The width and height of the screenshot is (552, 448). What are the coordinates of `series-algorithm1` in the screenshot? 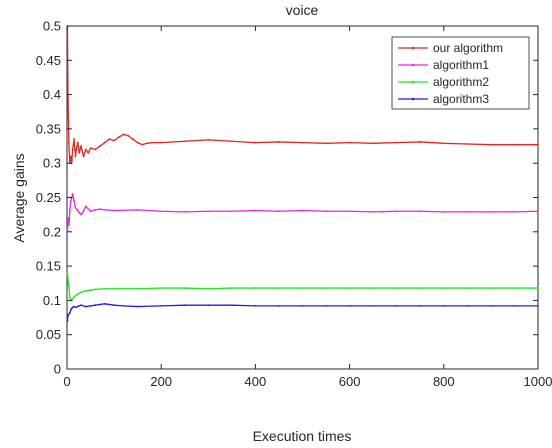 It's located at (302, 213).